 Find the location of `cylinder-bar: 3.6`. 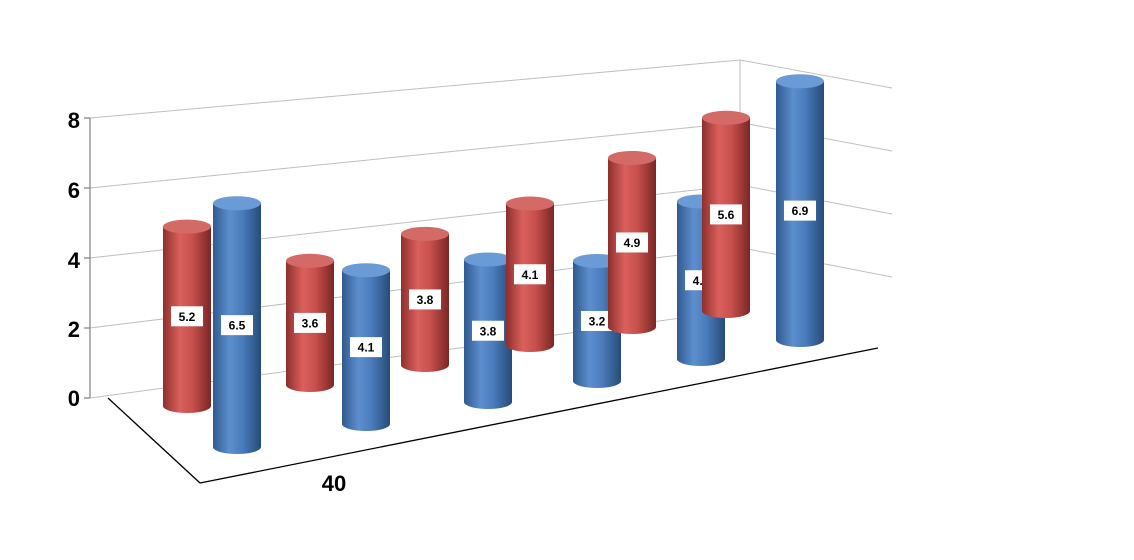

cylinder-bar: 3.6 is located at coordinates (310, 322).